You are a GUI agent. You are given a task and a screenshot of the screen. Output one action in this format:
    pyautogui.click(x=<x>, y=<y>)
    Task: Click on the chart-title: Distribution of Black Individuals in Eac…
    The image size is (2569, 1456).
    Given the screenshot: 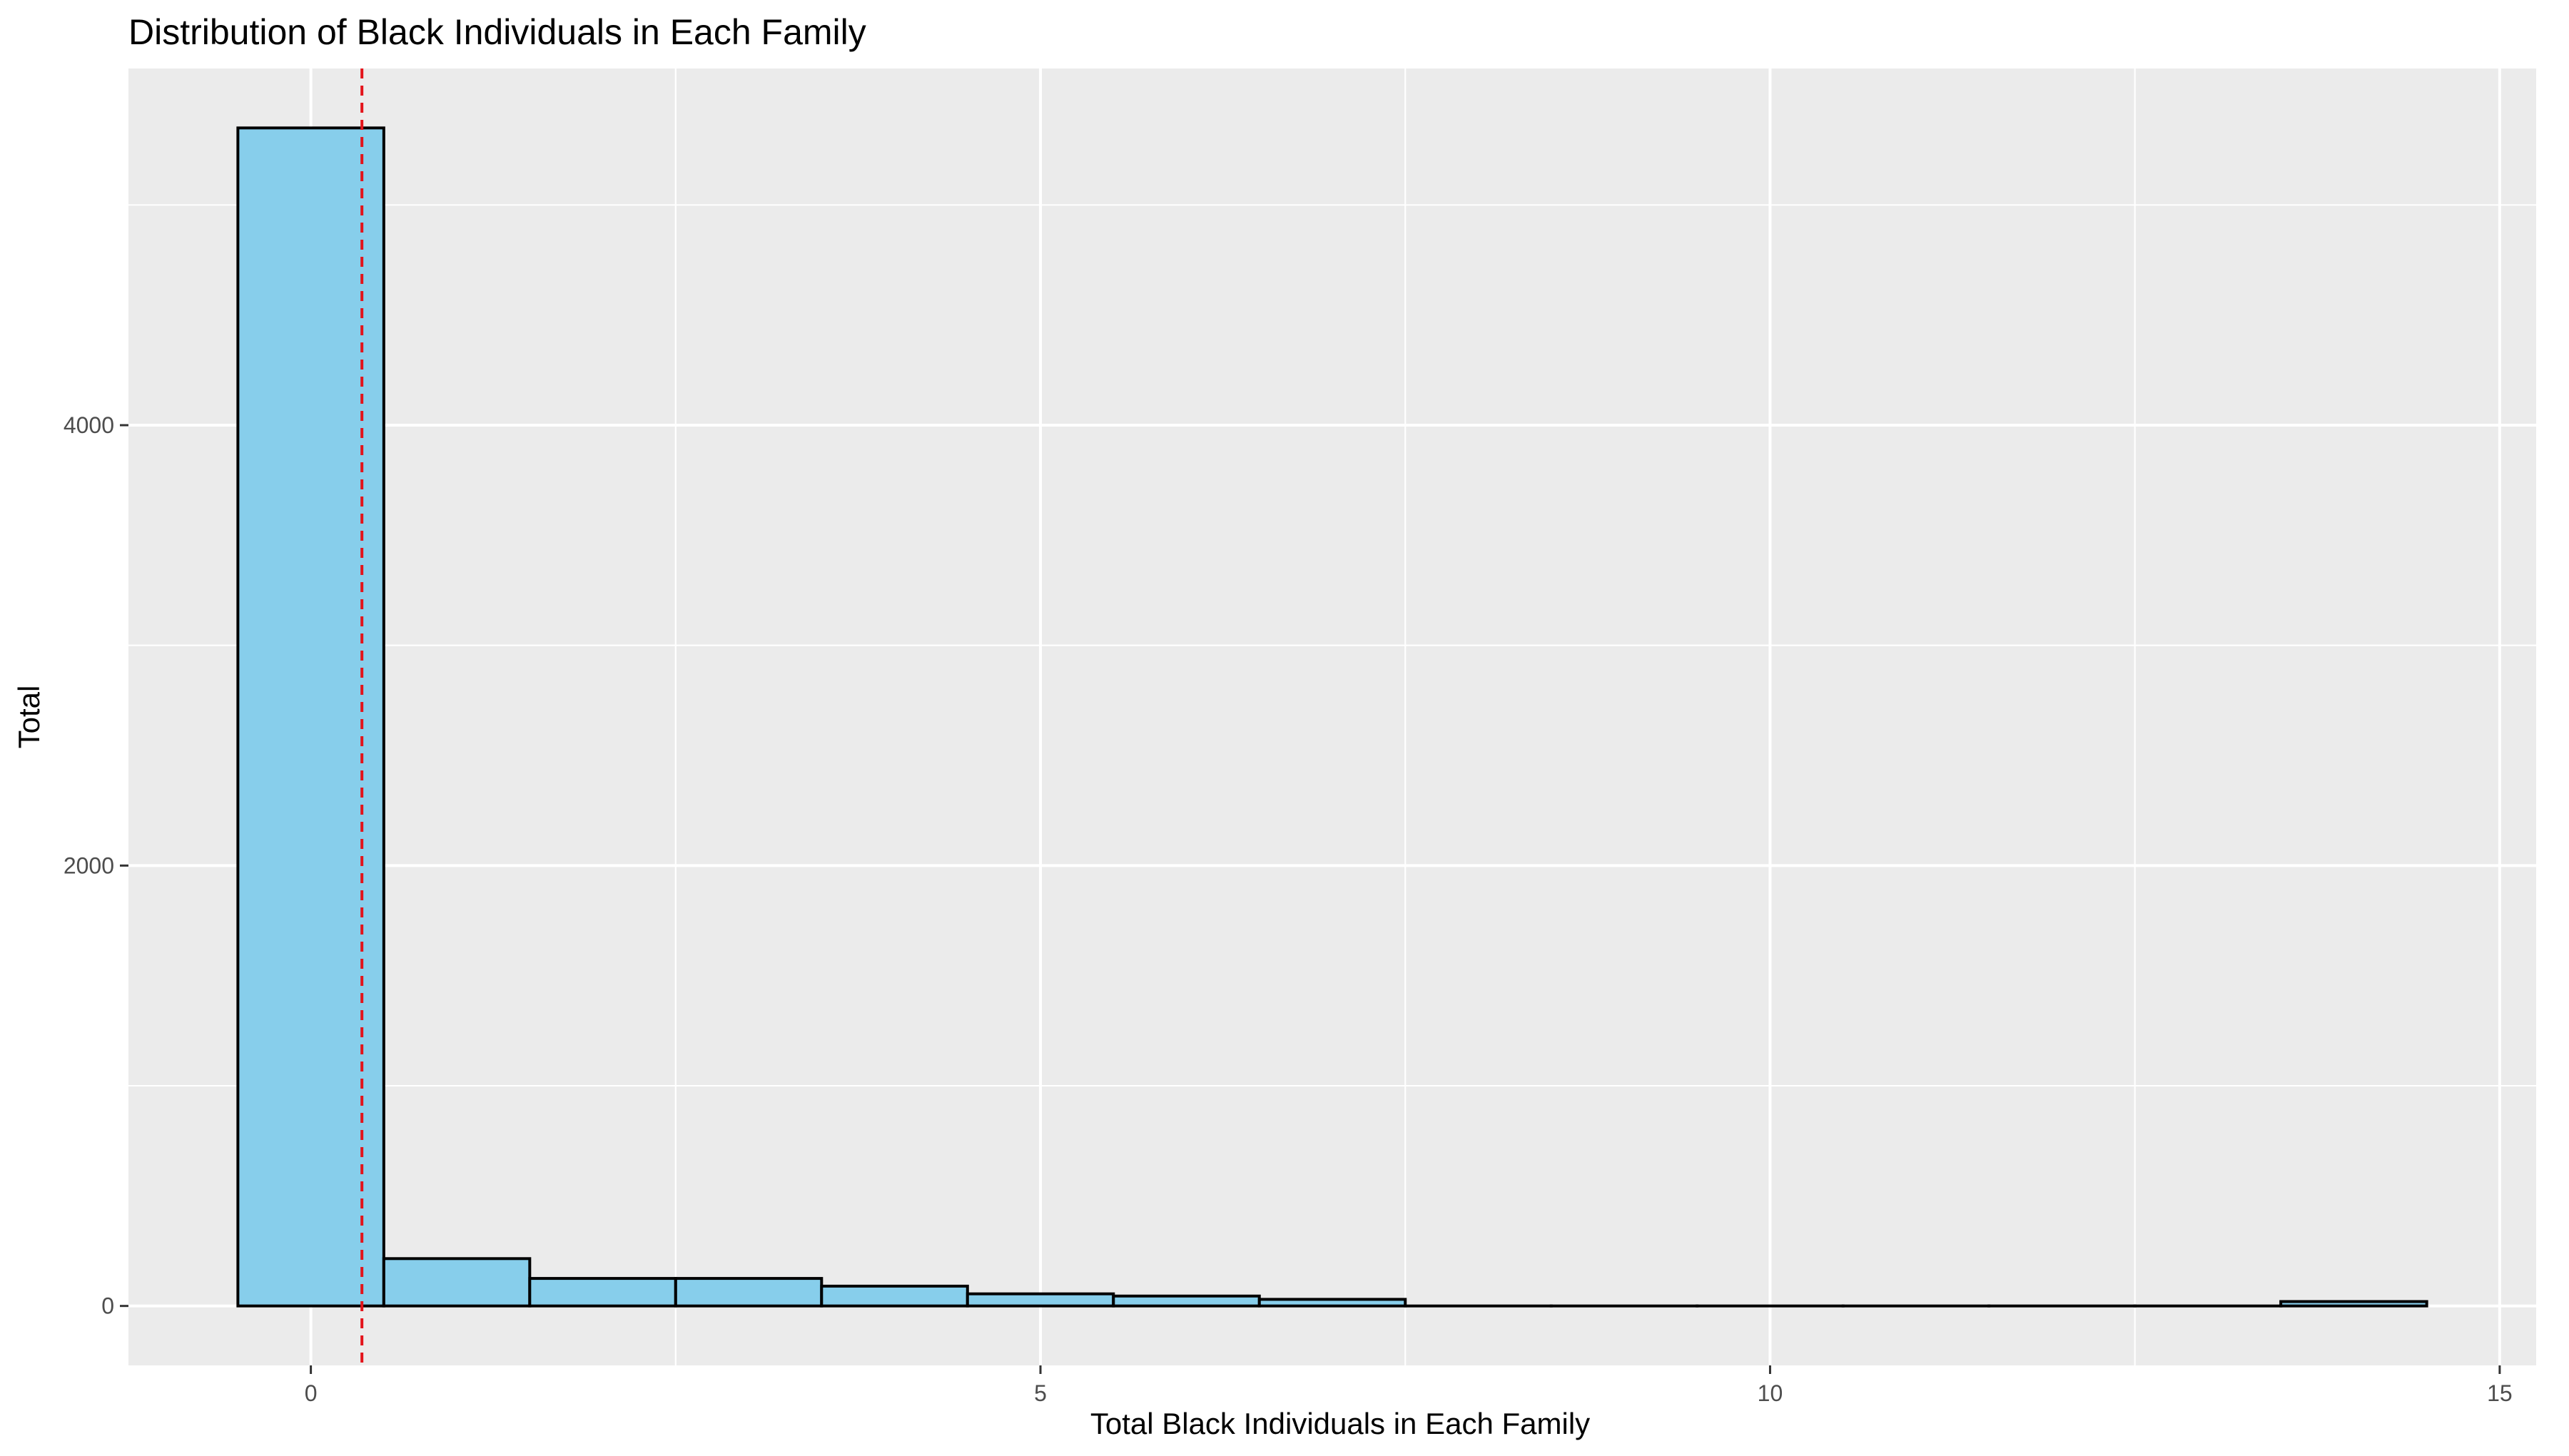 What is the action you would take?
    pyautogui.click(x=497, y=32)
    